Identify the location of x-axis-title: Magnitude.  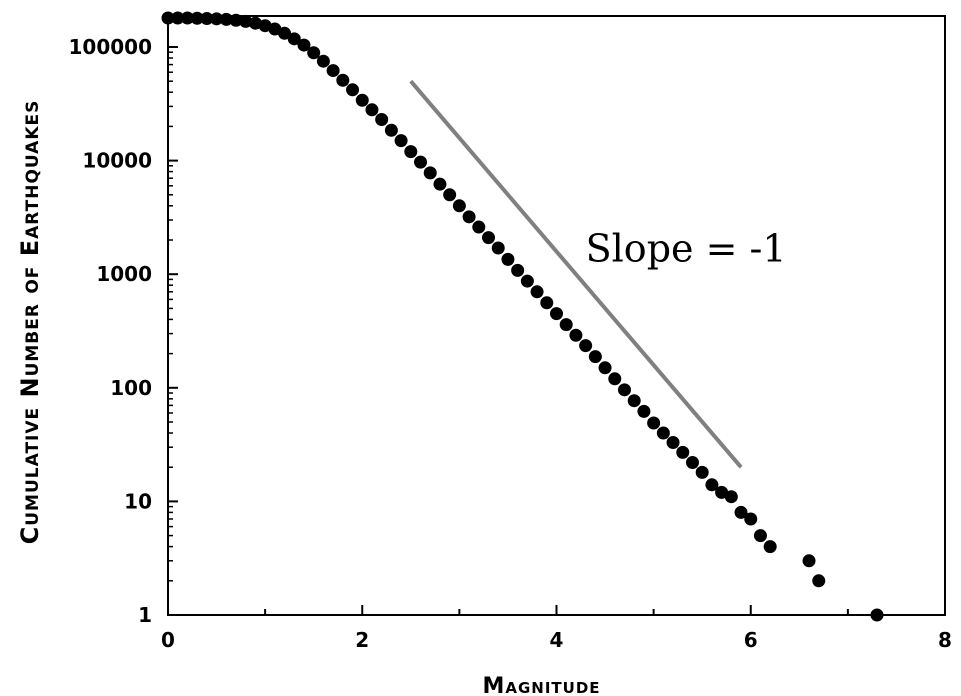
(541, 685).